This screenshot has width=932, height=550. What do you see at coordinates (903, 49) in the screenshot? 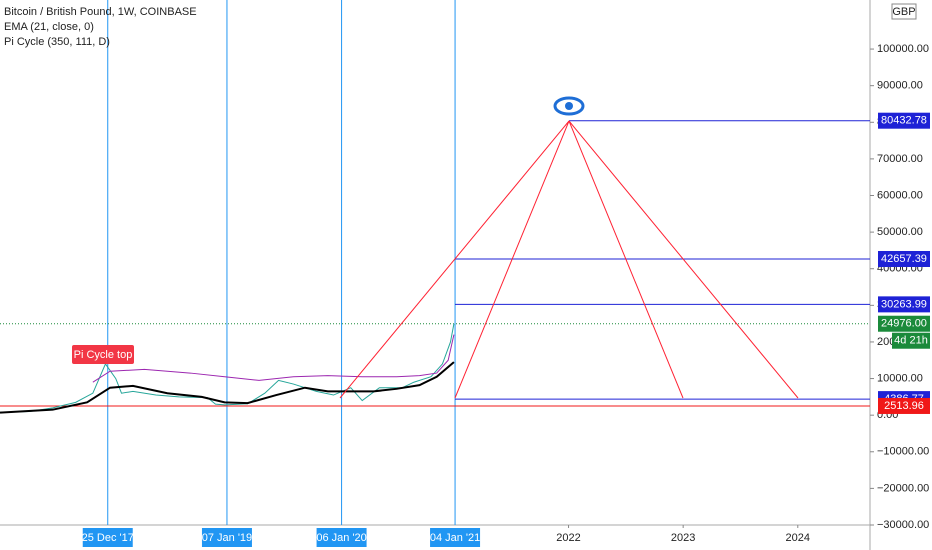
I see `y-tick-label: 100000.00` at bounding box center [903, 49].